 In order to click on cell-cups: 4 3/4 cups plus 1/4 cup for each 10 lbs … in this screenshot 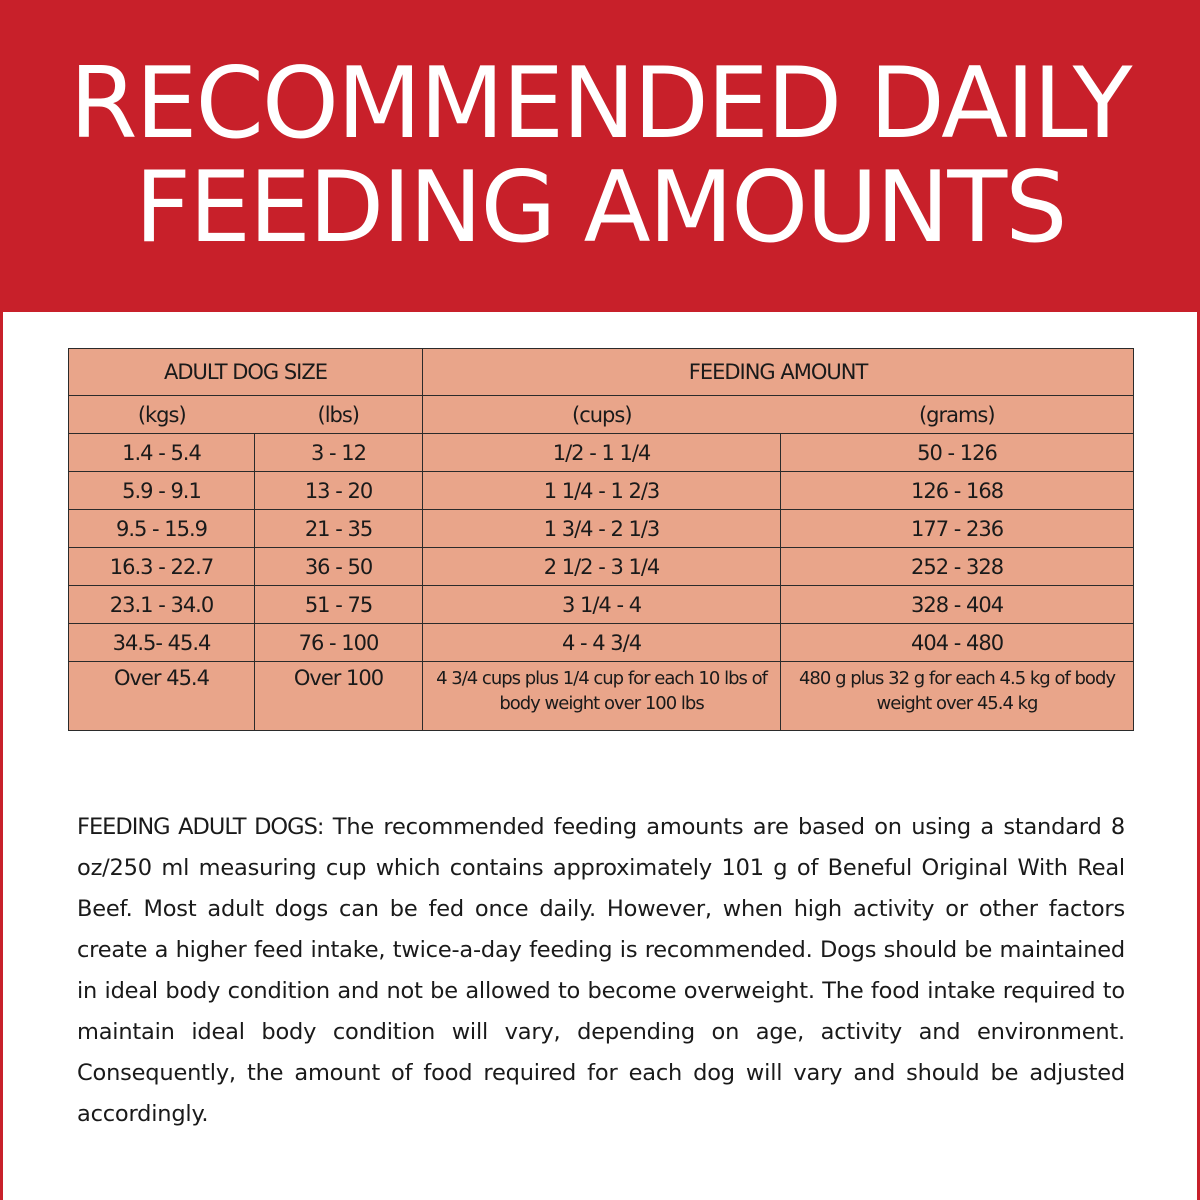, I will do `click(602, 696)`.